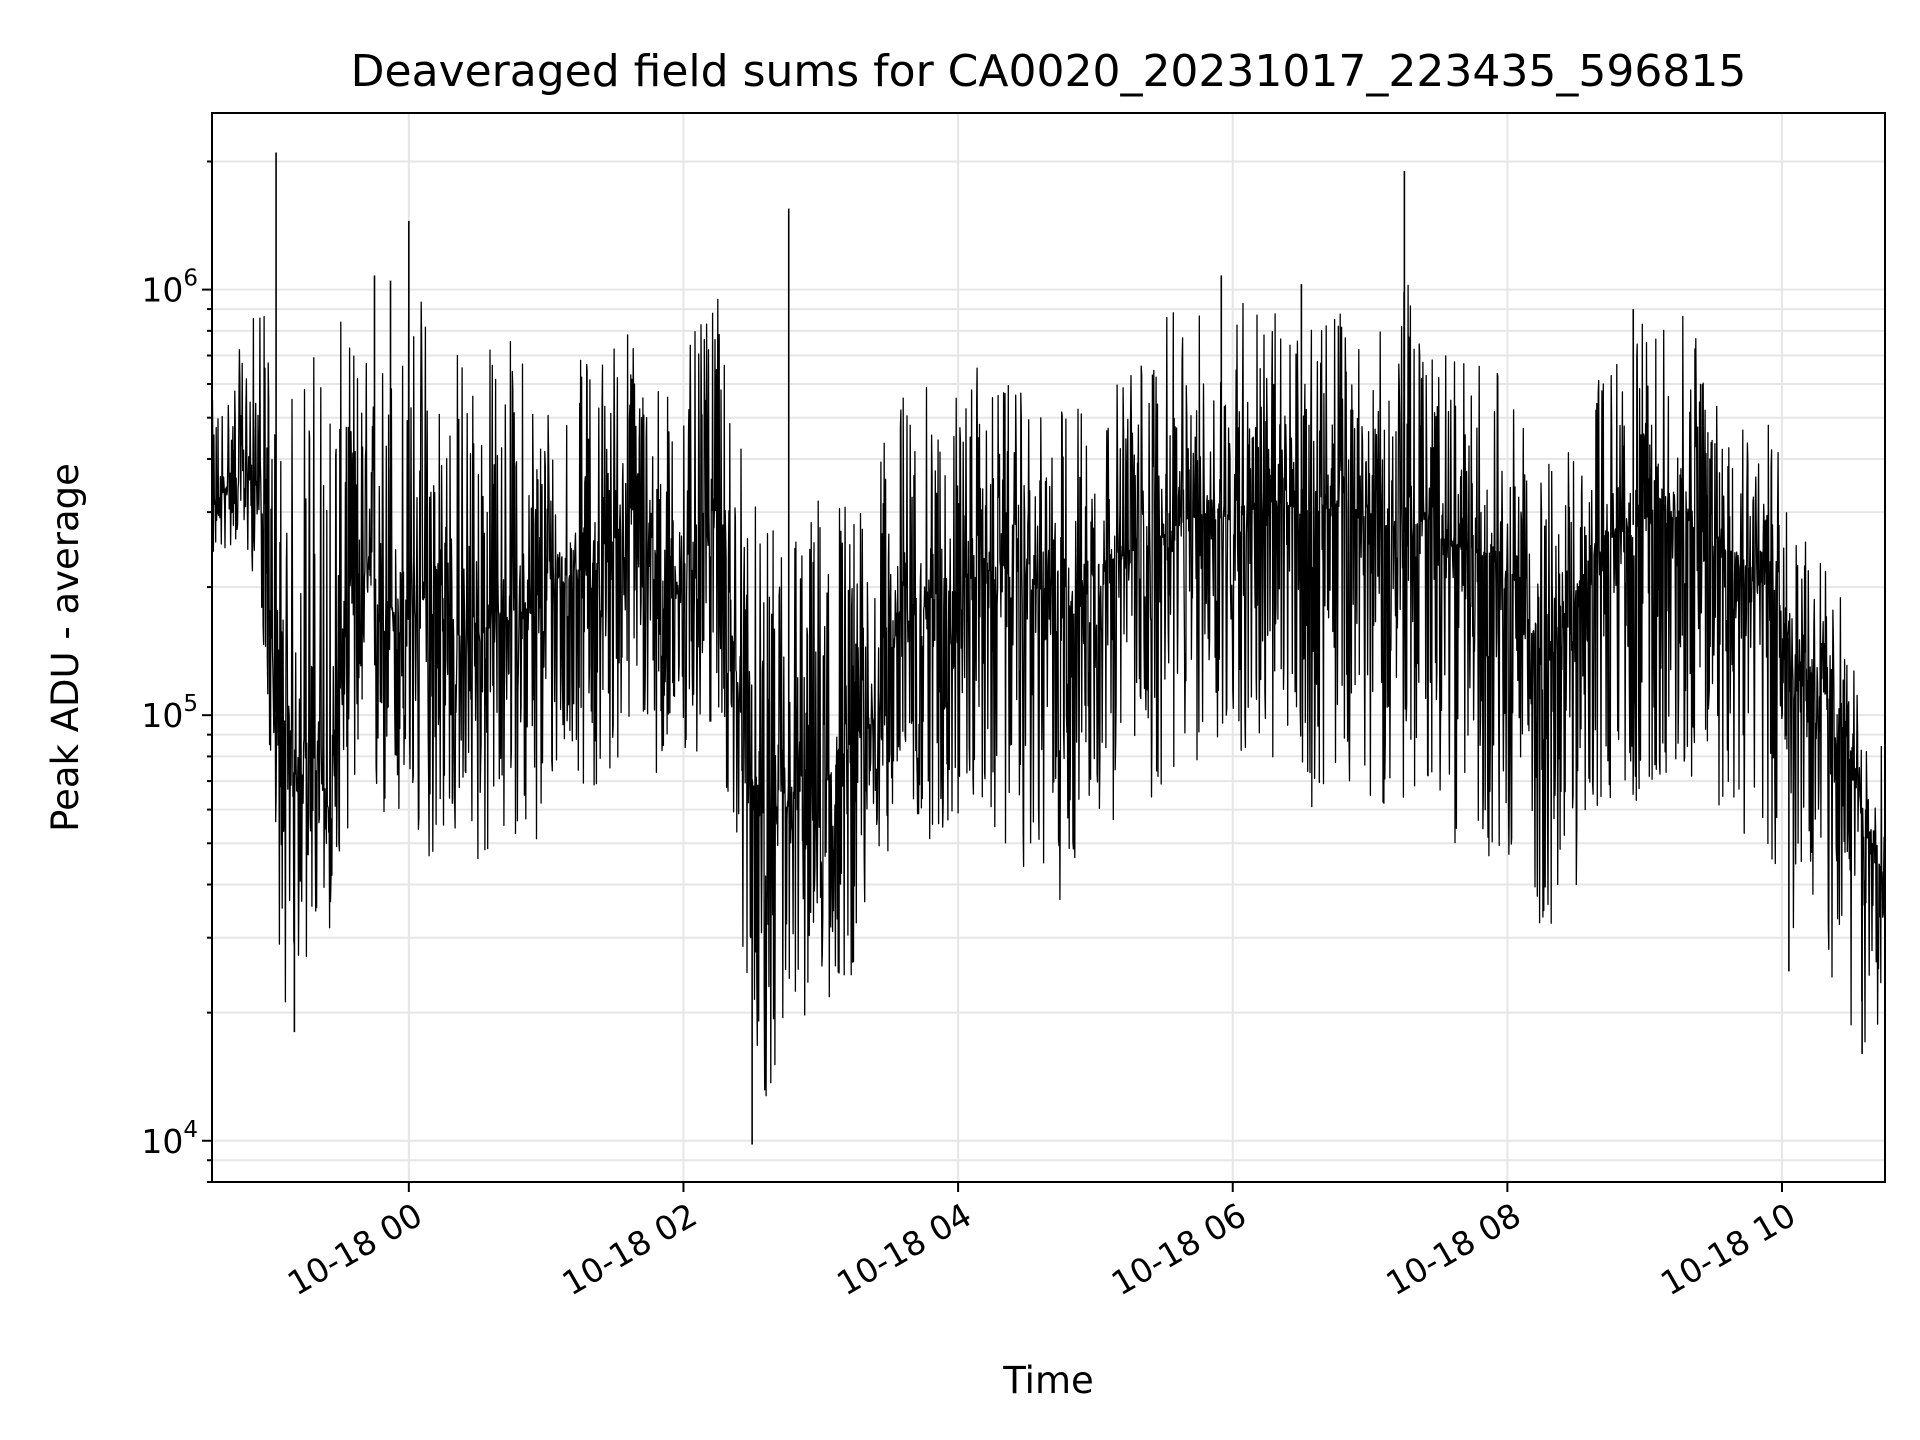  What do you see at coordinates (65, 647) in the screenshot?
I see `y-axis-label: Peak ADU - average` at bounding box center [65, 647].